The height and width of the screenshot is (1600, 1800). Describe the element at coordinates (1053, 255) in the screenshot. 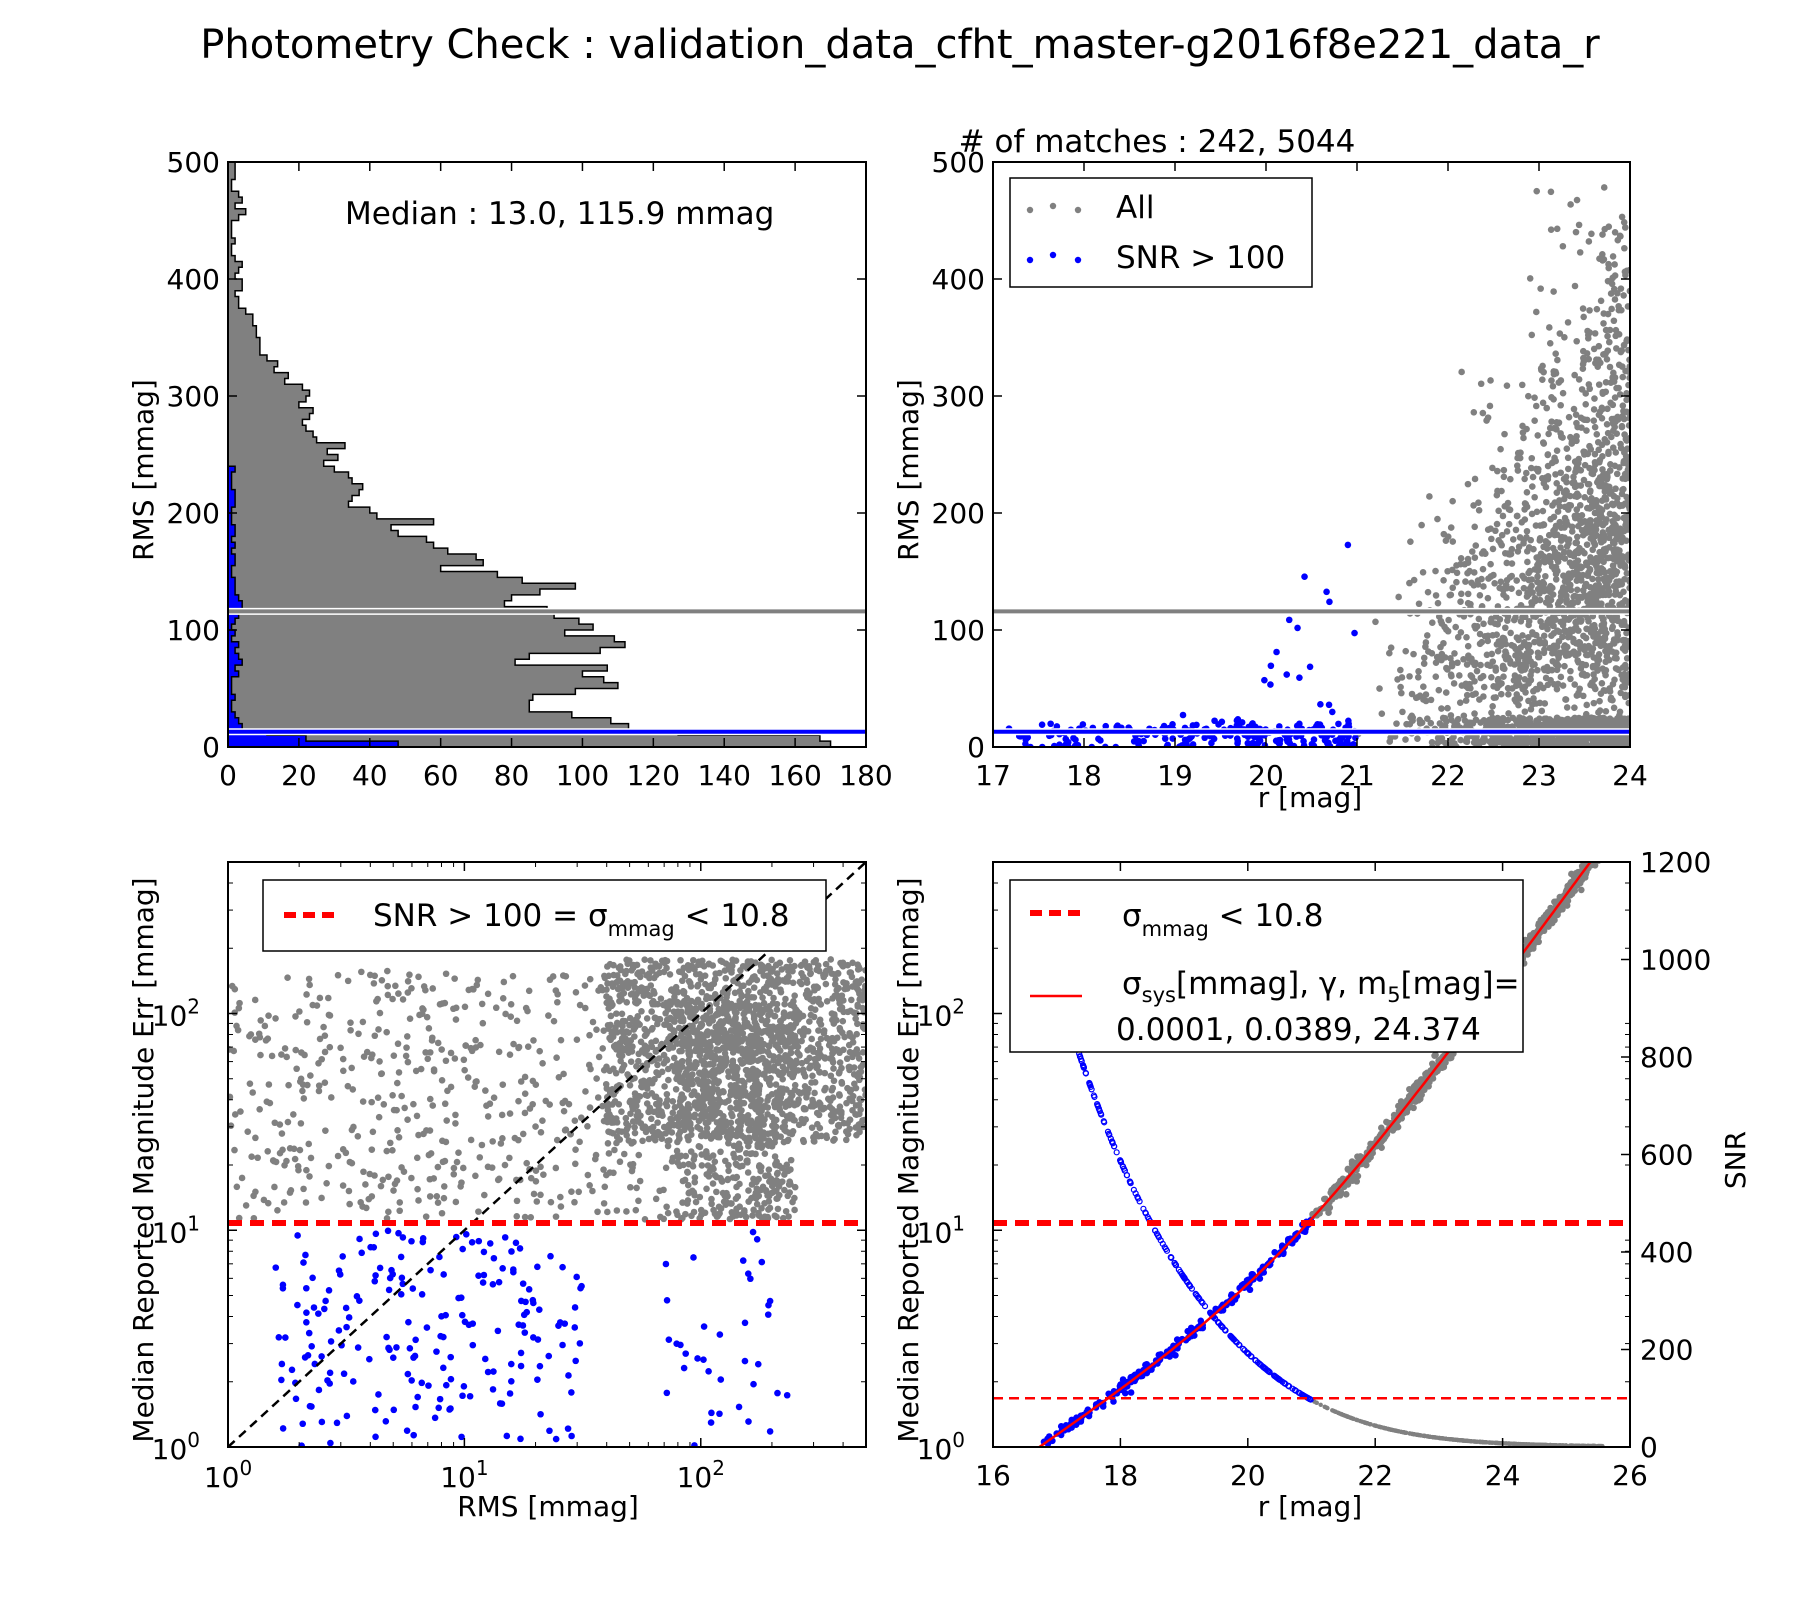

I see `legend-marker-bright` at that location.